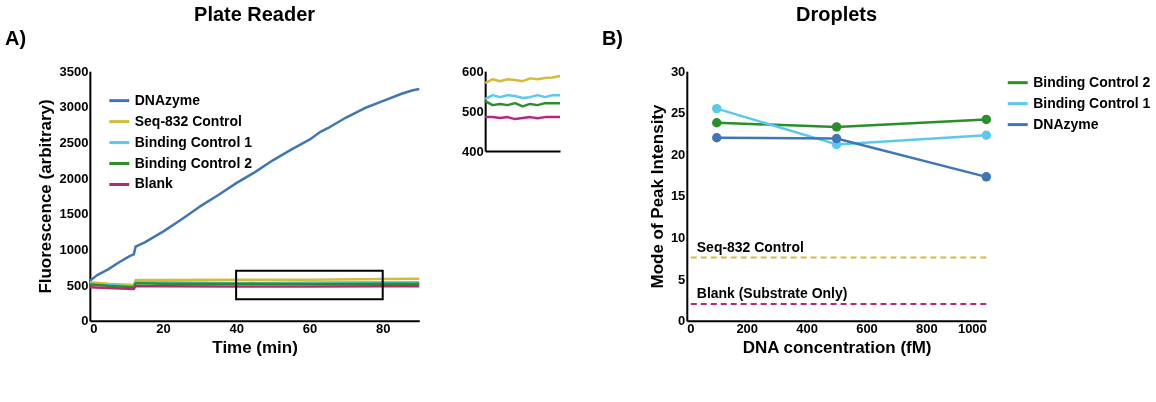  I want to click on x-tick-label: 1000, so click(972, 329).